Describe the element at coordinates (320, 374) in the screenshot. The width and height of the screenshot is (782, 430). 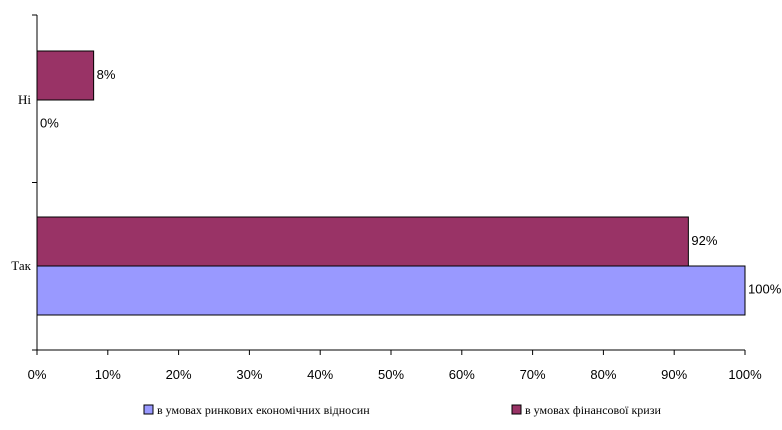
I see `x-tick-label: 40%` at that location.